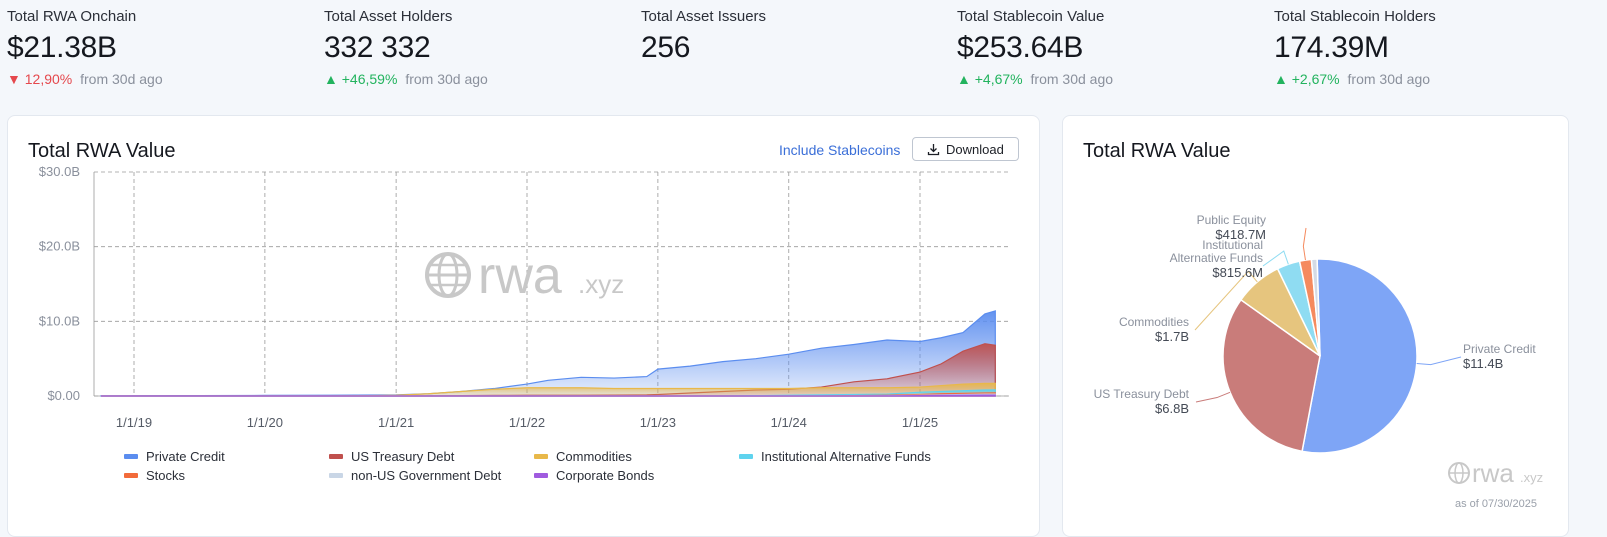  What do you see at coordinates (62, 47) in the screenshot?
I see `stat-value: $21.38B` at bounding box center [62, 47].